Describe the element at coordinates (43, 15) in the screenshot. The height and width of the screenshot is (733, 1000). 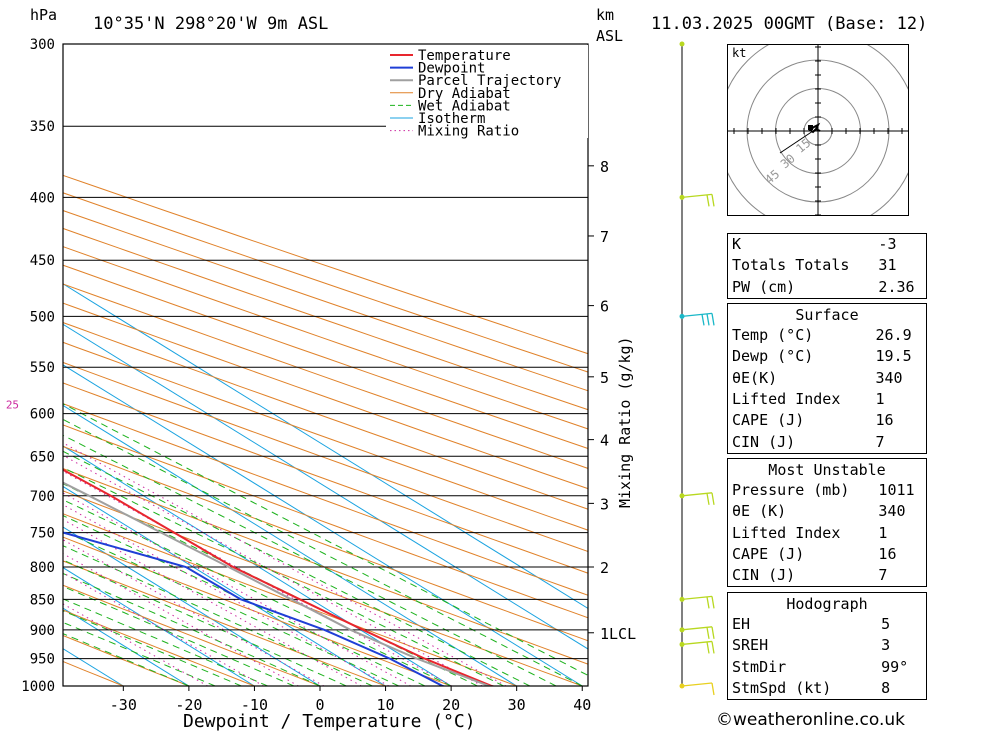
I see `hpa-label: hPa` at that location.